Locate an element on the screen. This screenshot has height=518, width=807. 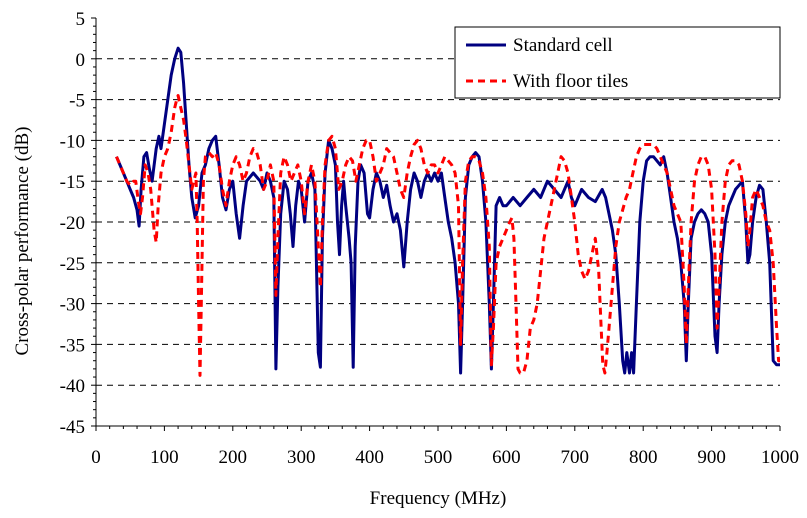
y-tick-label: -20 is located at coordinates (72, 223).